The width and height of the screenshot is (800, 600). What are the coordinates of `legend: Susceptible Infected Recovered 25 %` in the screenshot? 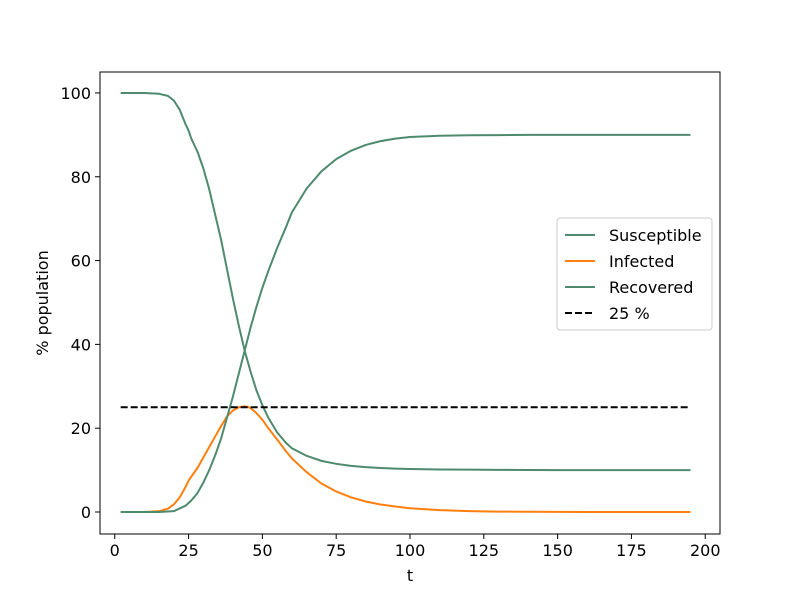 It's located at (634, 274).